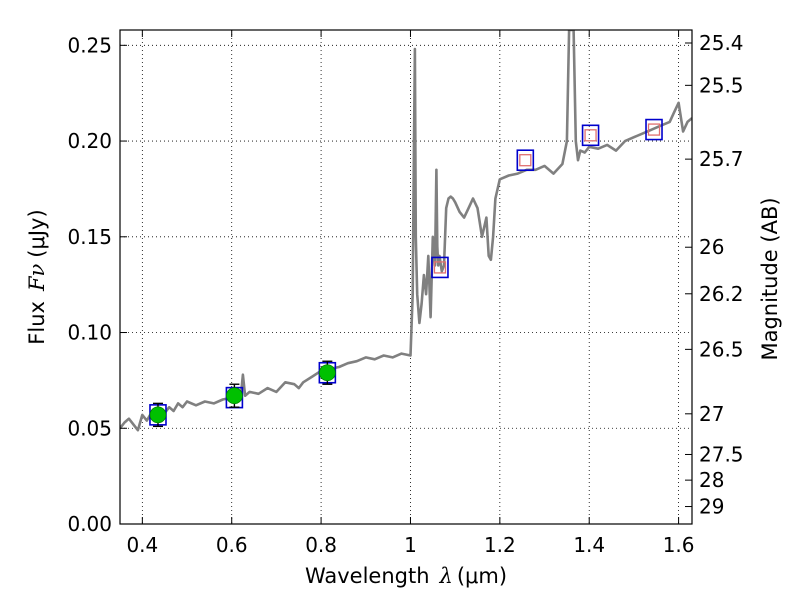 This screenshot has height=600, width=800. I want to click on y-tick-label: 0.10, so click(89, 333).